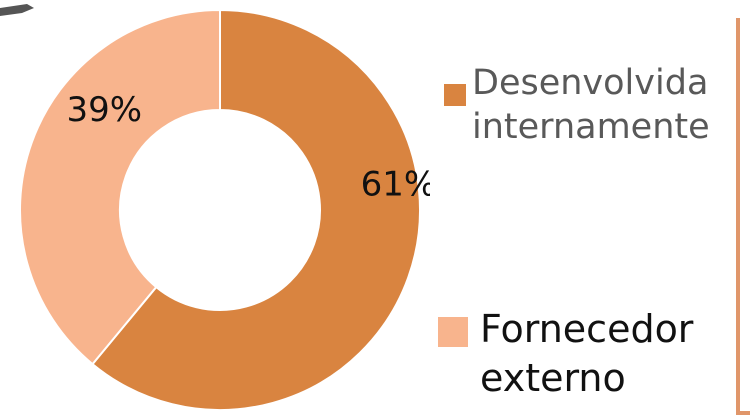 This screenshot has height=415, width=750. What do you see at coordinates (591, 126) in the screenshot?
I see `legend-label-line: internamente` at bounding box center [591, 126].